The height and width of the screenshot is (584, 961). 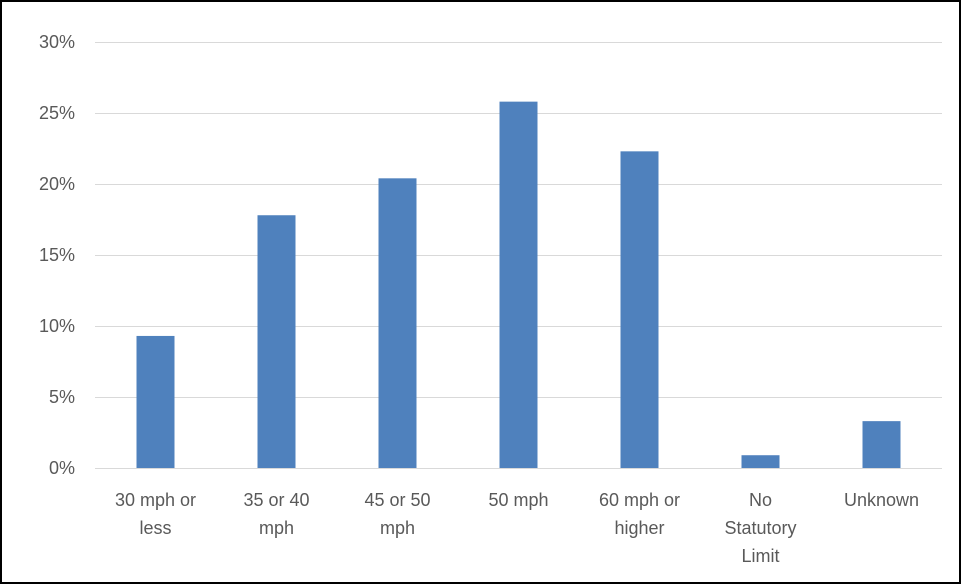 I want to click on y-tick-label: 25%, so click(x=57, y=113).